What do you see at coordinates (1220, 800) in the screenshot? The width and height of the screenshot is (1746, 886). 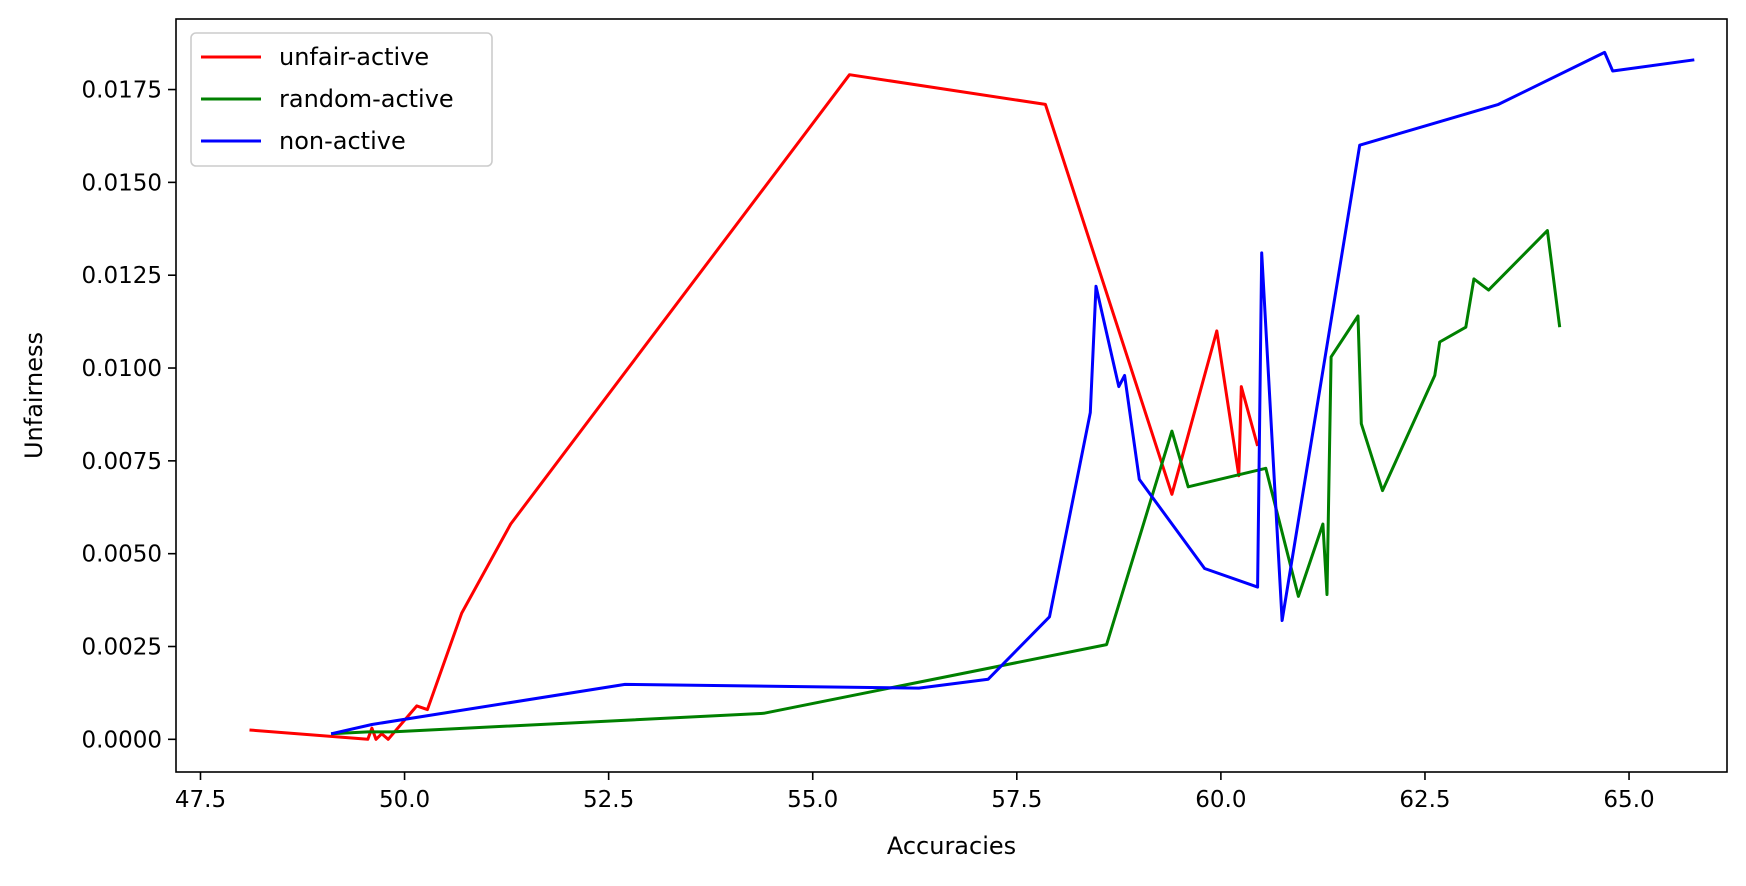 I see `x-tick-label: 60.0` at bounding box center [1220, 800].